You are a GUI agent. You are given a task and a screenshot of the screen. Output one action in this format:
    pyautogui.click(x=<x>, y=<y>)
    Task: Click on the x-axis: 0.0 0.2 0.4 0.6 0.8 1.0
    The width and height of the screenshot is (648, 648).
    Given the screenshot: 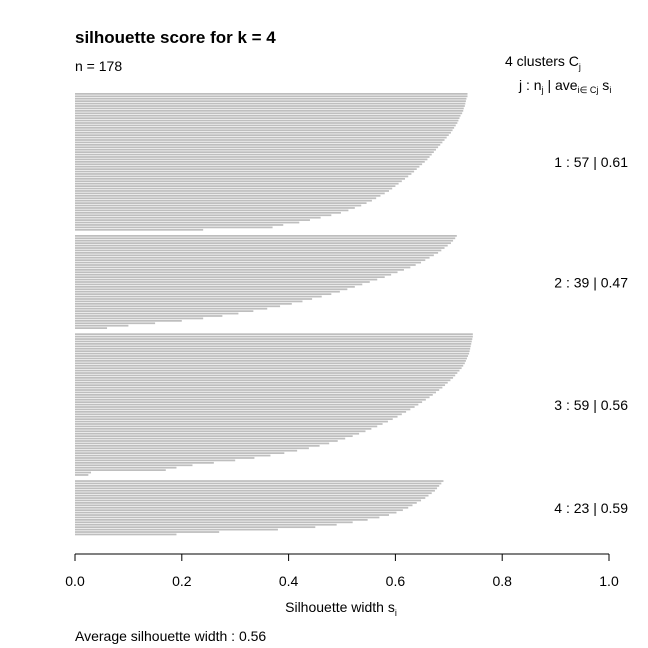 What is the action you would take?
    pyautogui.click(x=342, y=571)
    